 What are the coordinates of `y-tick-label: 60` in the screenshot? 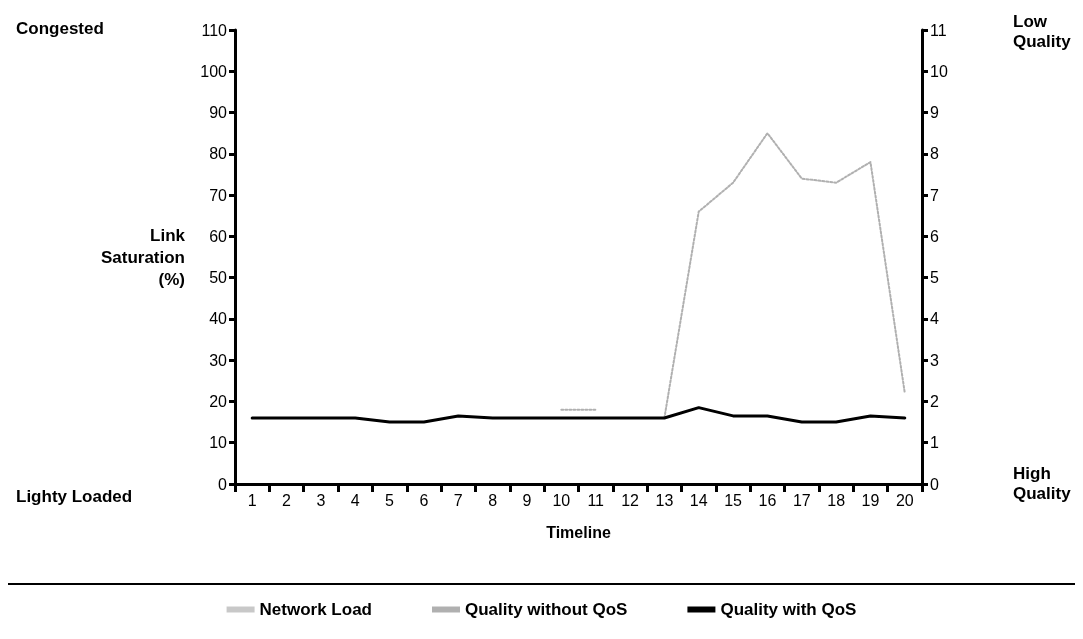 It's located at (218, 236).